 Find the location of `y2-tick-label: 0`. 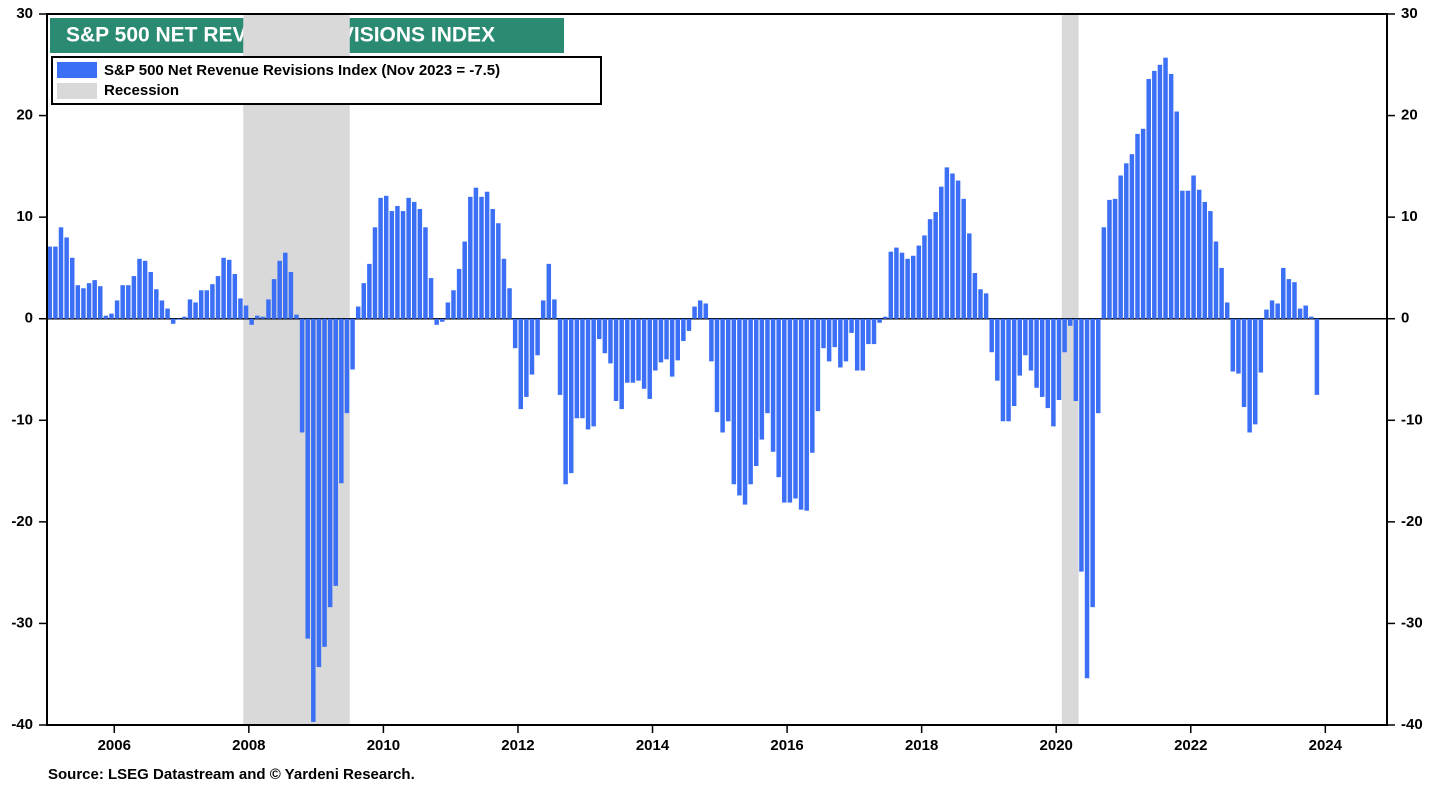

y2-tick-label: 0 is located at coordinates (1405, 318).